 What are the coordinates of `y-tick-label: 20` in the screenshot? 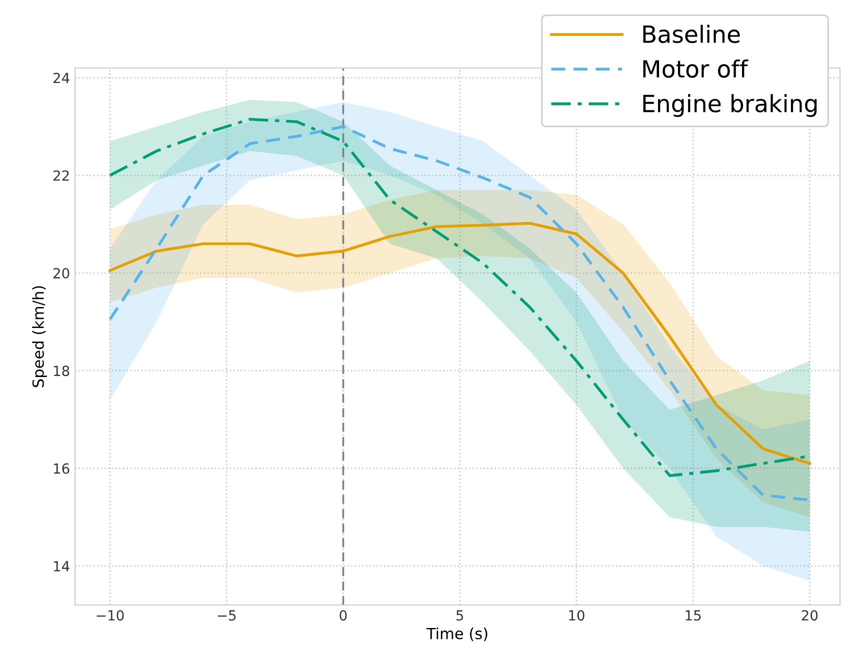 It's located at (61, 273).